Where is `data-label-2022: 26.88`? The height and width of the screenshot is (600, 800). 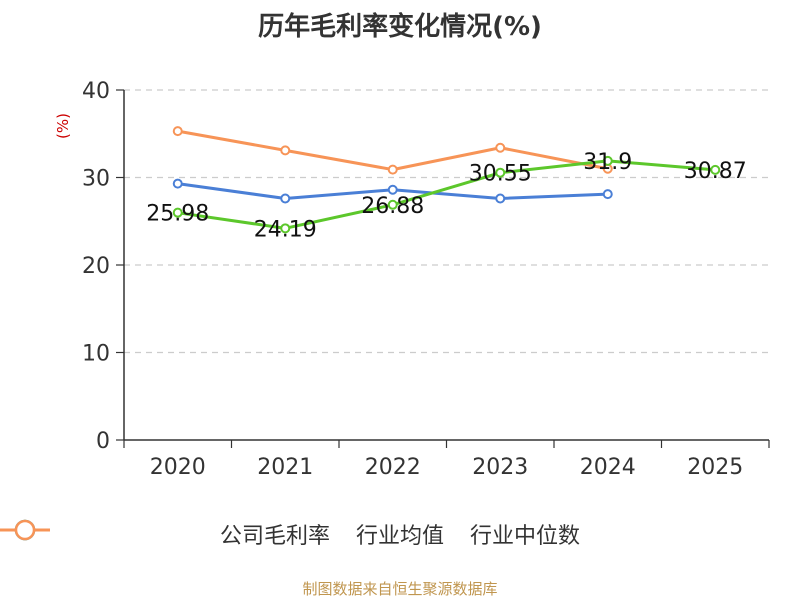 data-label-2022: 26.88 is located at coordinates (392, 206).